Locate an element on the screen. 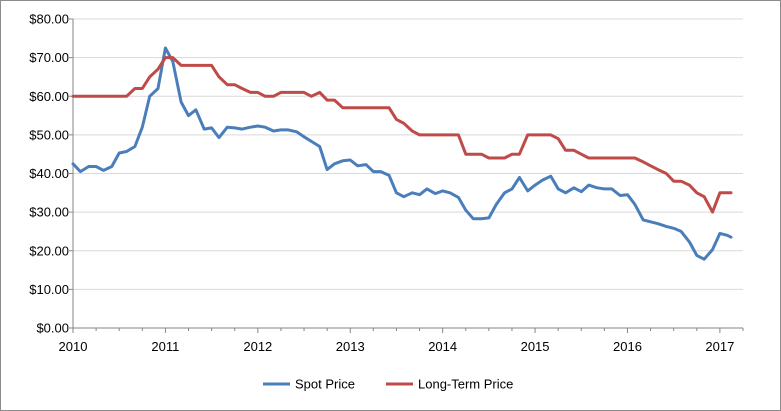  y-tick-label: $50.00 is located at coordinates (49, 134).